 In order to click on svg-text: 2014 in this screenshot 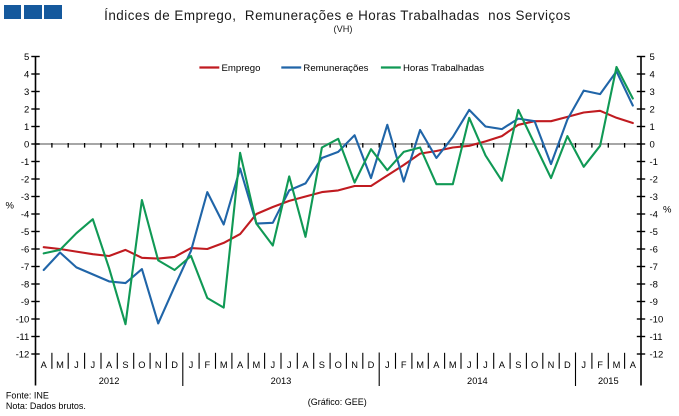, I will do `click(477, 381)`.